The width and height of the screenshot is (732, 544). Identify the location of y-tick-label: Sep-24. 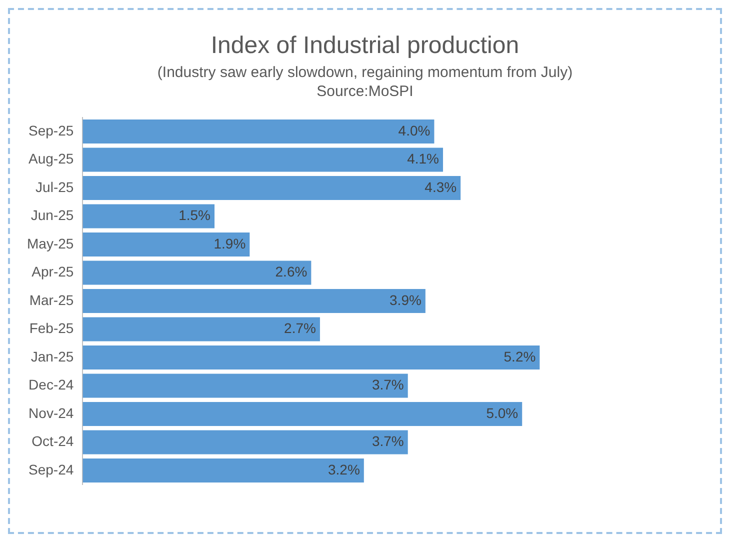
(51, 469).